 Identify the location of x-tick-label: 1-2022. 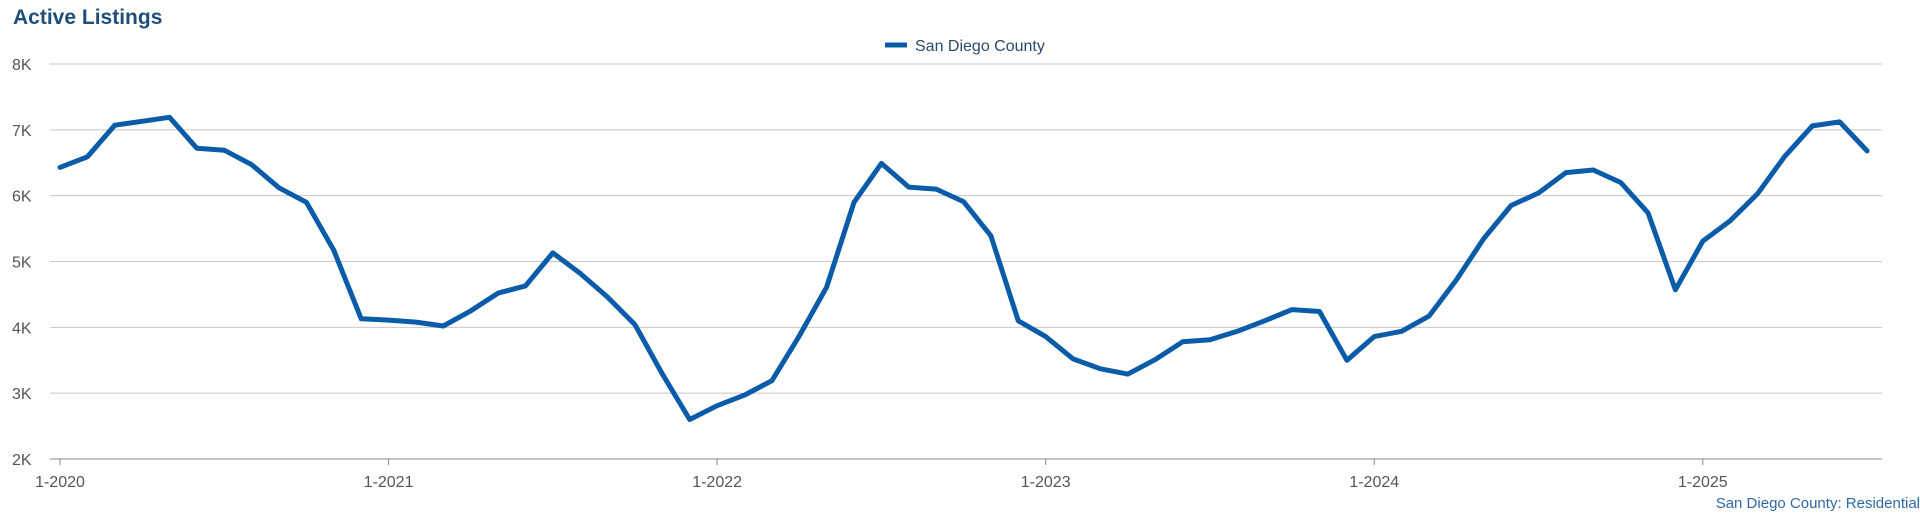
(717, 482).